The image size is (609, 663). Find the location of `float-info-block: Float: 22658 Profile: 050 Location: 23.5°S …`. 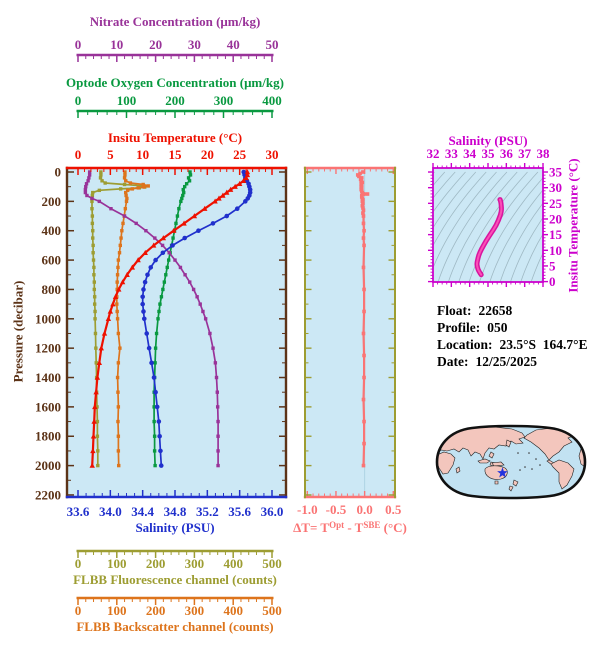

float-info-block: Float: 22658 Profile: 050 Location: 23.5°S … is located at coordinates (512, 336).